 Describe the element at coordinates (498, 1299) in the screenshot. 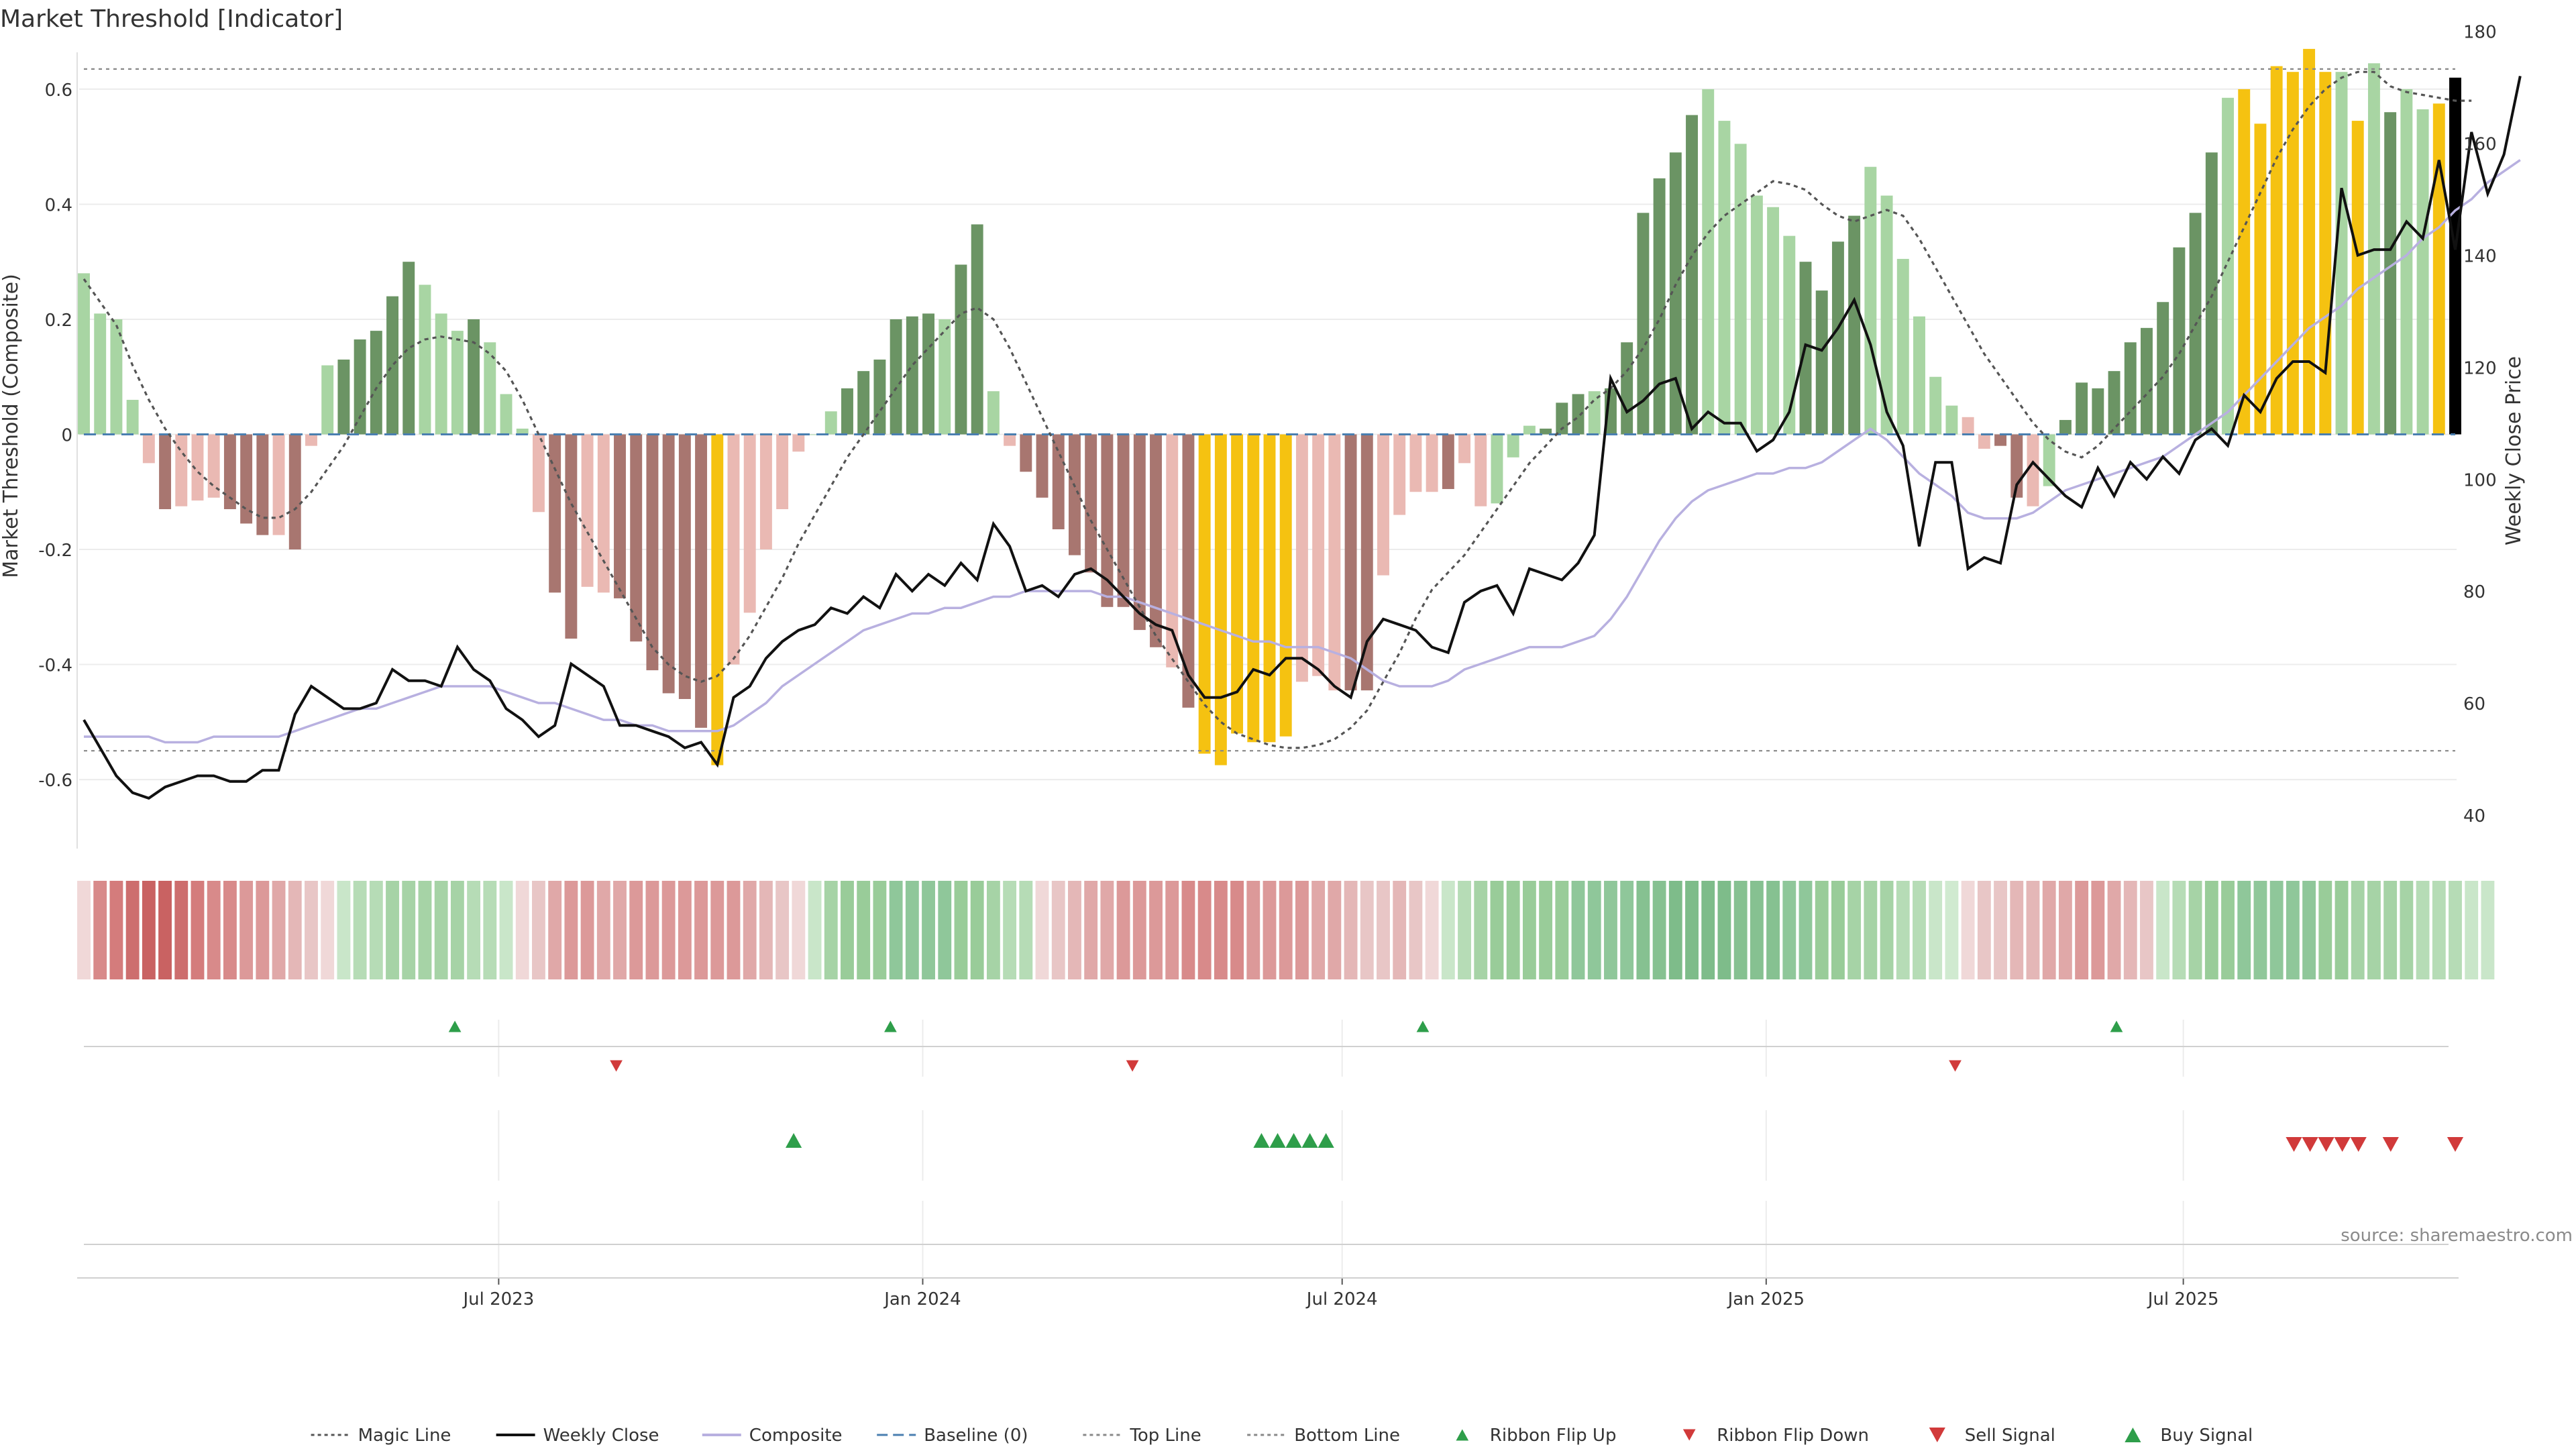

I see `x-tick-label: Jul 2023` at that location.